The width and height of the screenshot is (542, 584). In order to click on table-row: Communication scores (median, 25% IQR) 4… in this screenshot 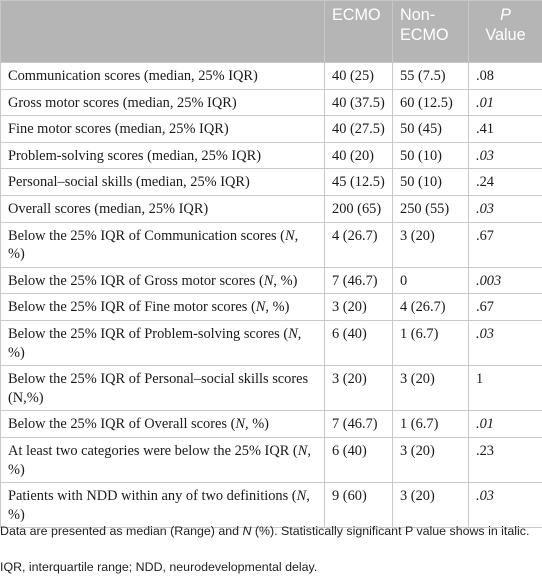, I will do `click(271, 76)`.